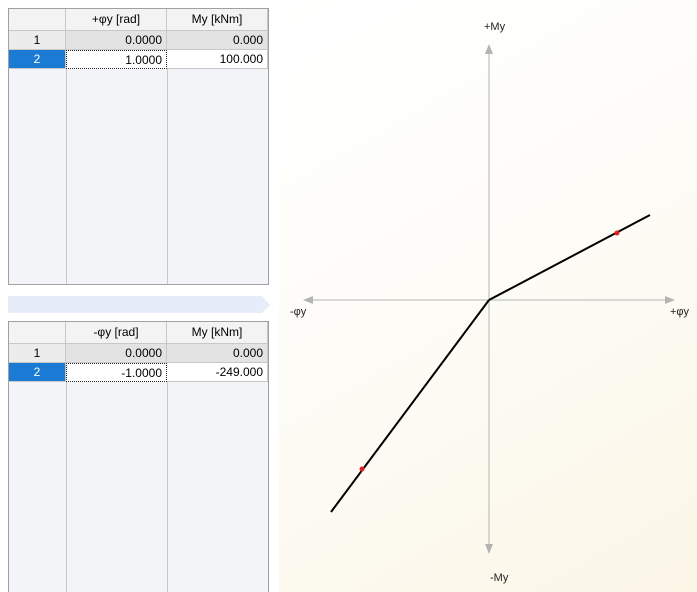 The image size is (697, 592). What do you see at coordinates (670, 300) in the screenshot?
I see `rotation-axis-arrow-right` at bounding box center [670, 300].